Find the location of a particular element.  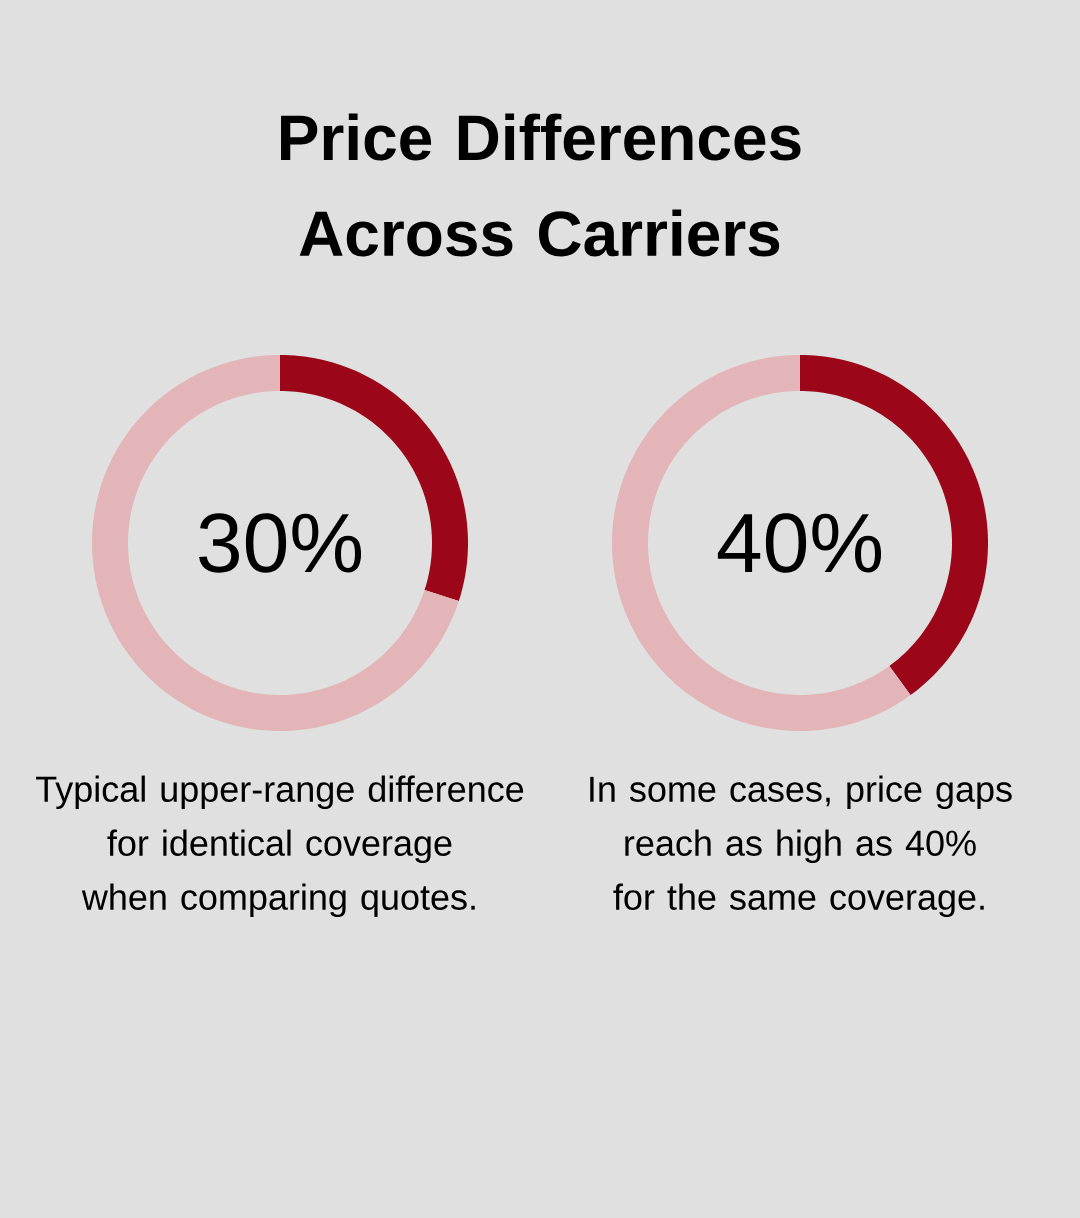

text: 40% is located at coordinates (799, 543).